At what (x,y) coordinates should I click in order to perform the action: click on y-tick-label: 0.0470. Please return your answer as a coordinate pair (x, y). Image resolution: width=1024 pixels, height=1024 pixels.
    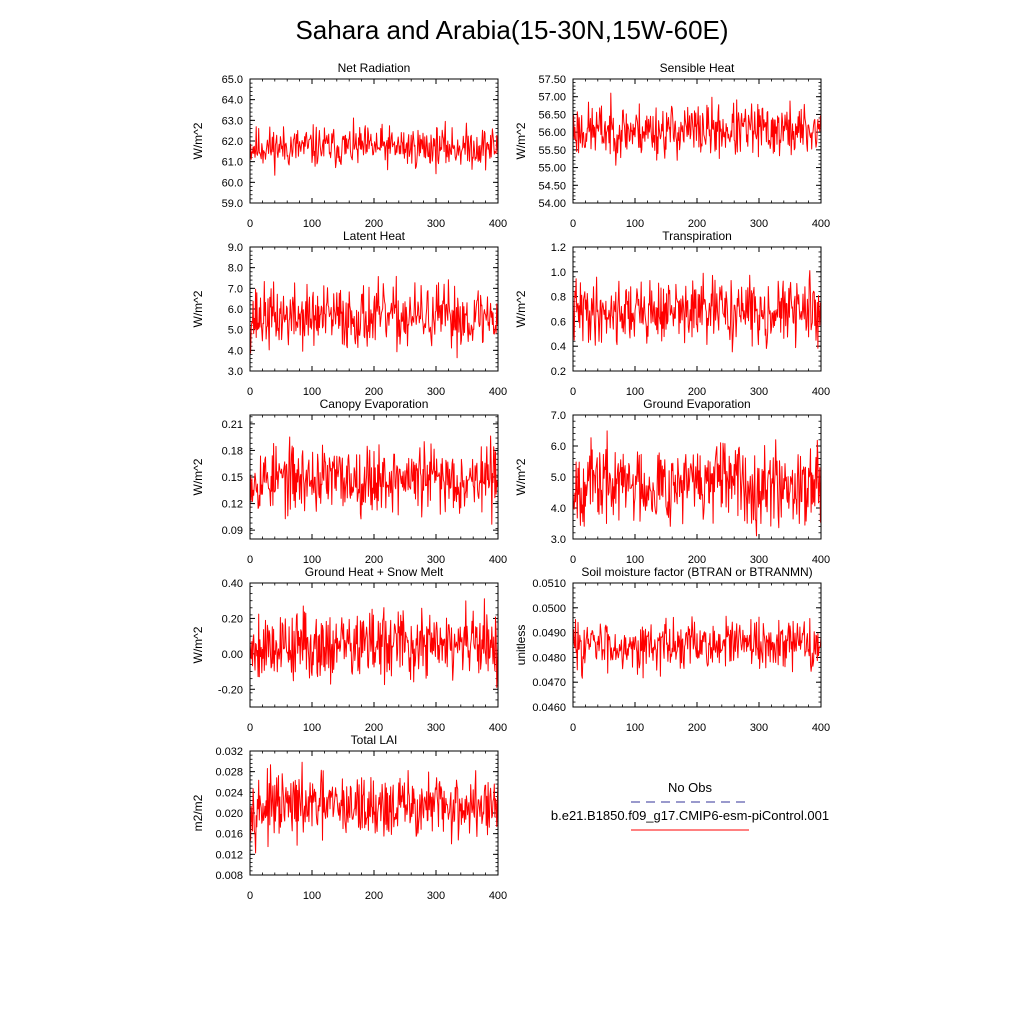
    Looking at the image, I should click on (549, 683).